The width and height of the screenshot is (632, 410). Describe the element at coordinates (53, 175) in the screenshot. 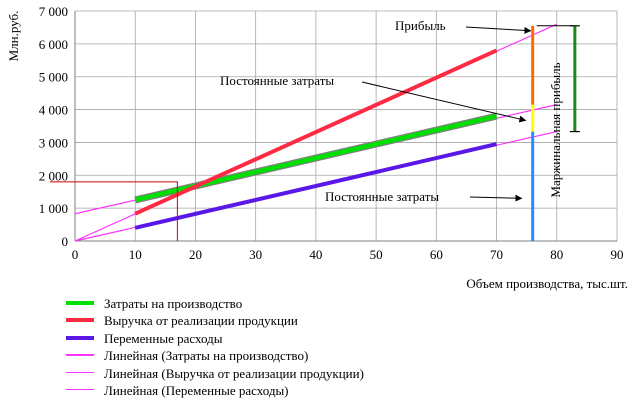

I see `y-tick-label: 2 000` at that location.